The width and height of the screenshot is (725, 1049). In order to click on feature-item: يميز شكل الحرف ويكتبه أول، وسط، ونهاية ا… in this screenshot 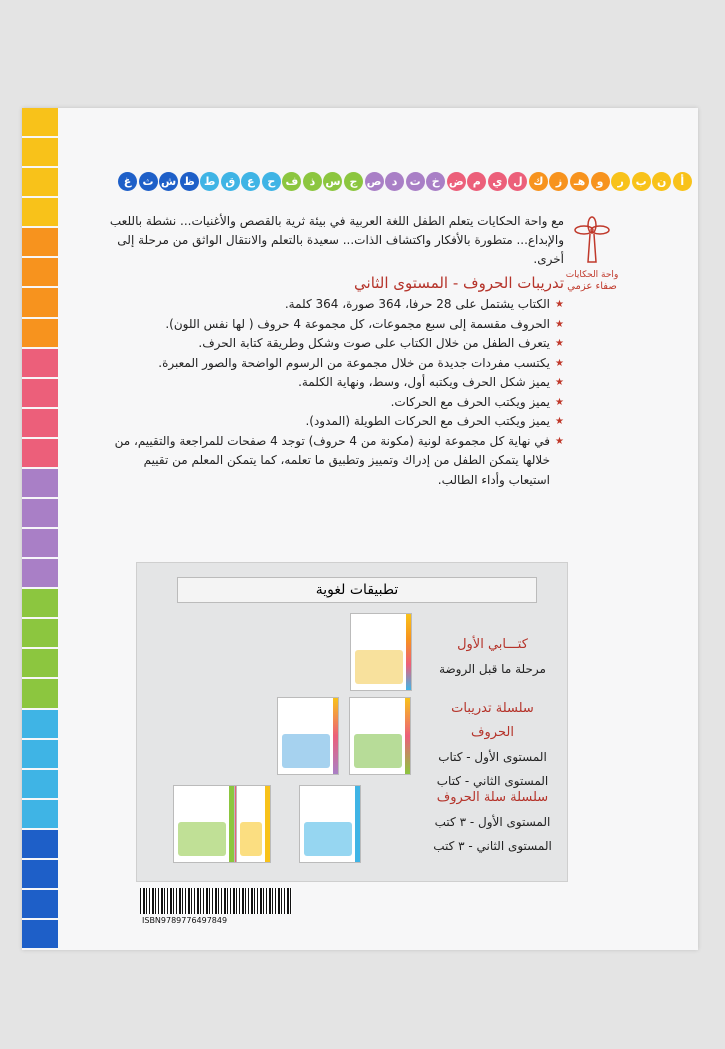, I will do `click(332, 383)`.